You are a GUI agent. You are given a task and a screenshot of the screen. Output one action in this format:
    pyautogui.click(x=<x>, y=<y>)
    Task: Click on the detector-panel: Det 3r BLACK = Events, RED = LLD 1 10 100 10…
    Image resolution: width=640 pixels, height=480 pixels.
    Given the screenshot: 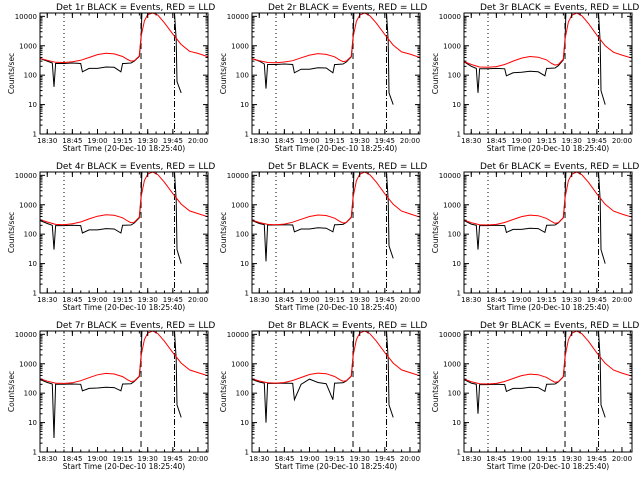 What is the action you would take?
    pyautogui.click(x=535, y=78)
    